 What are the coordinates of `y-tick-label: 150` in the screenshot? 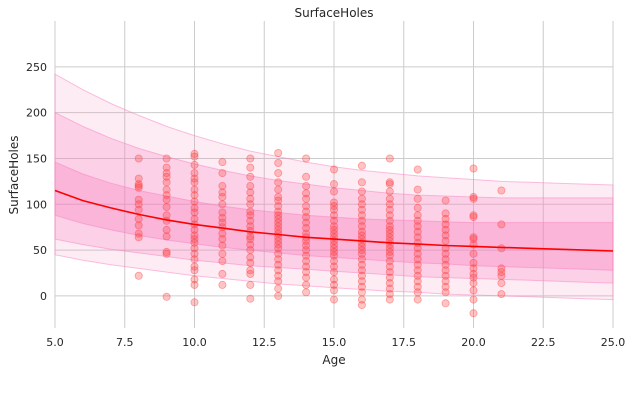 It's located at (36, 158).